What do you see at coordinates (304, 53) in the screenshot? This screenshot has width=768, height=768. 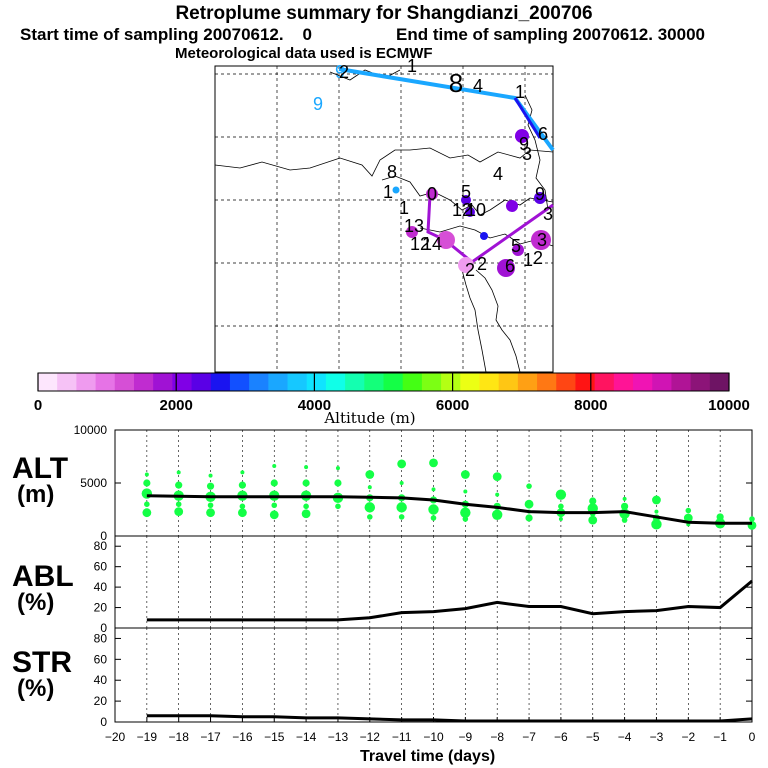 I see `meteo-source: Meteorological data used is ECMWF` at bounding box center [304, 53].